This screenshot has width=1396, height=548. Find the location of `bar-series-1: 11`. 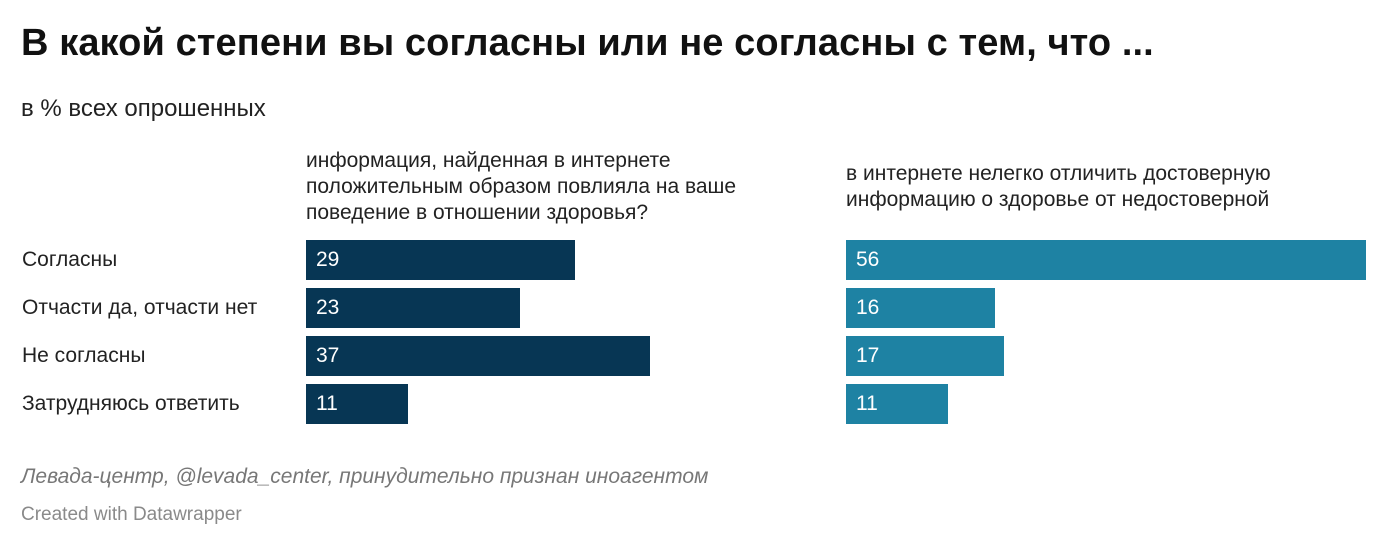

bar-series-1: 11 is located at coordinates (357, 404).